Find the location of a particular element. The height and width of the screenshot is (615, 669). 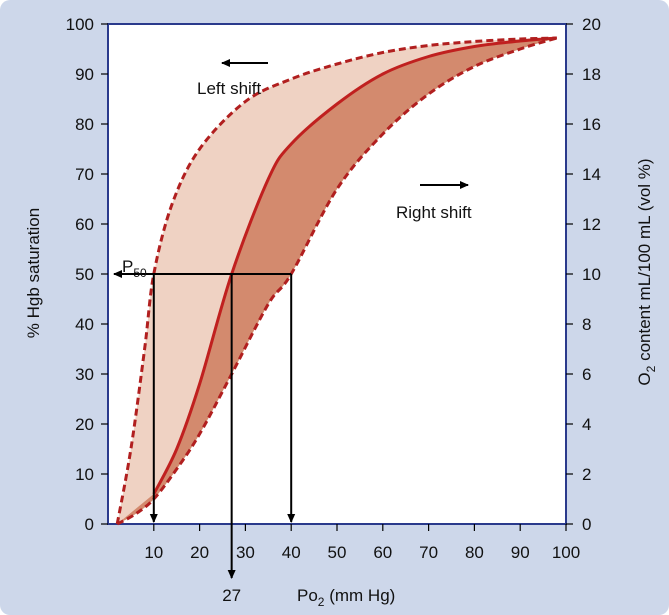

x-tick-label: 50 is located at coordinates (337, 552).